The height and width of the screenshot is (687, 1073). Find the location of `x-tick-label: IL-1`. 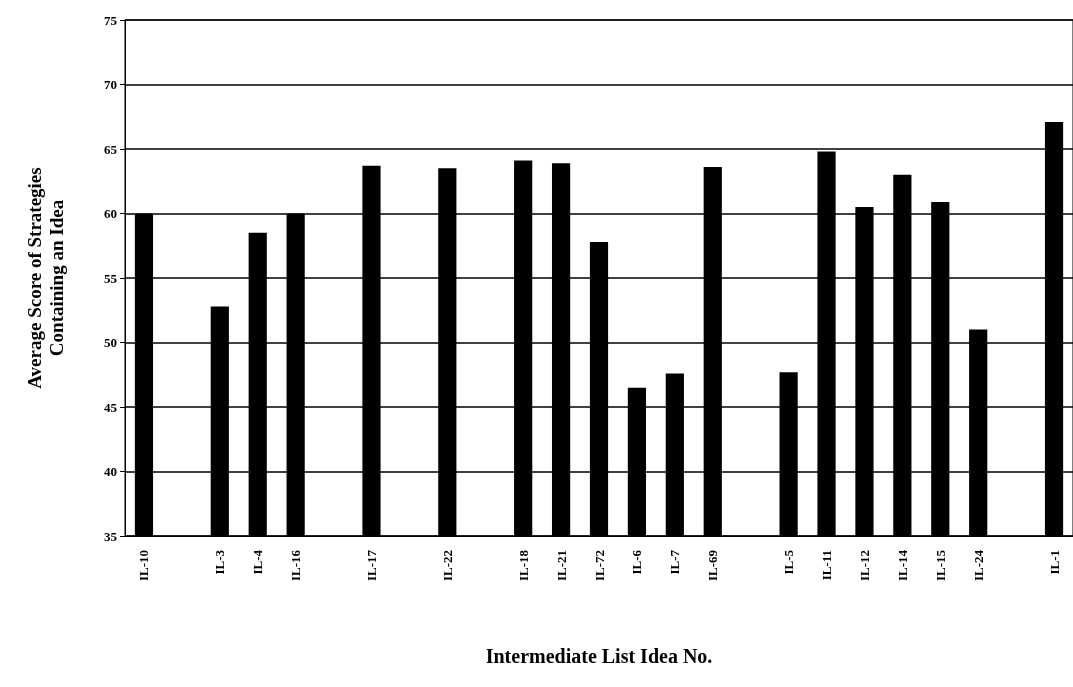

x-tick-label: IL-1 is located at coordinates (1054, 562).